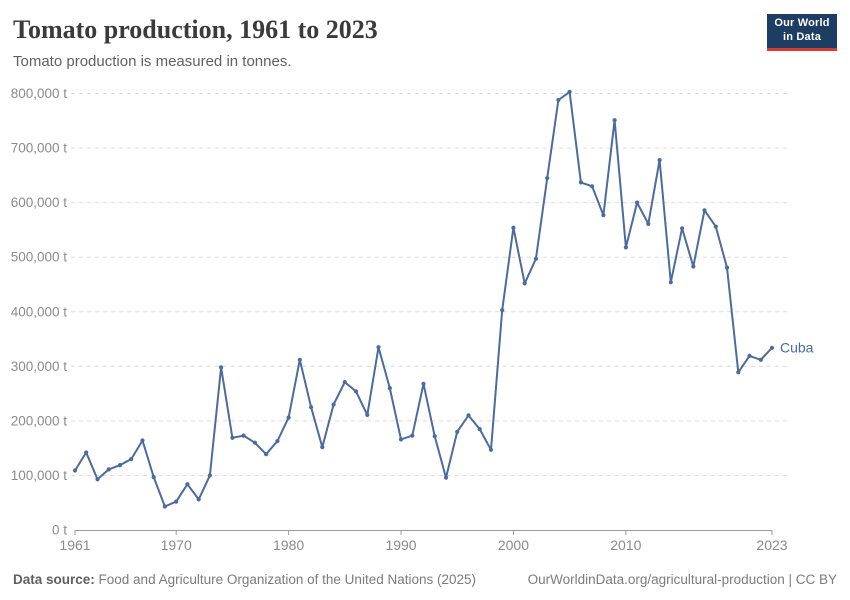 The height and width of the screenshot is (600, 850). What do you see at coordinates (39, 366) in the screenshot?
I see `y-axis-tick-label: 300,000 t` at bounding box center [39, 366].